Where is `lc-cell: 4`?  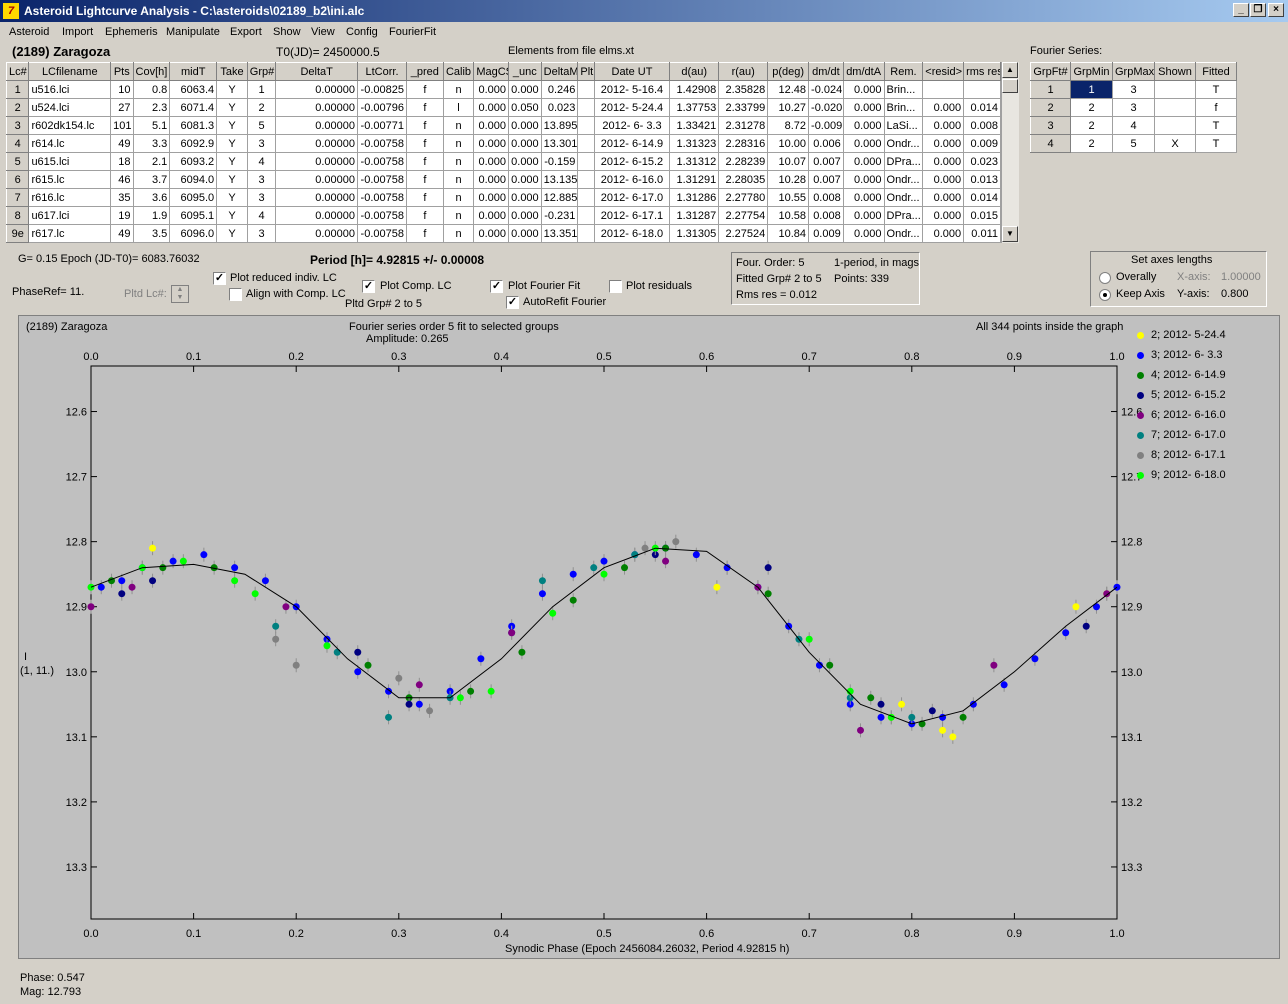 lc-cell: 4 is located at coordinates (261, 215).